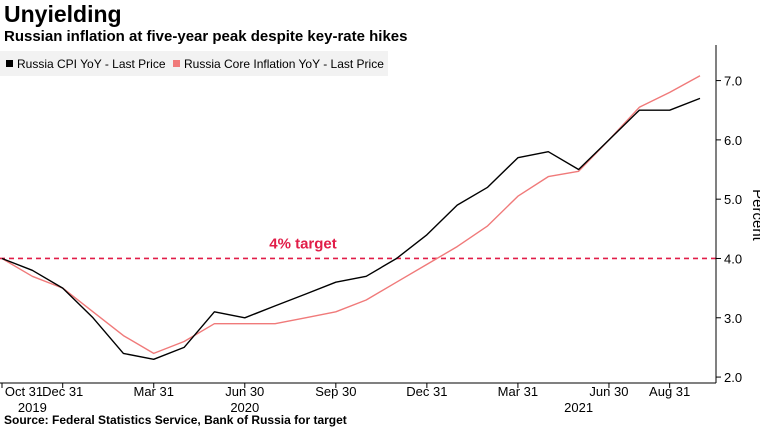 This screenshot has height=429, width=760. Describe the element at coordinates (733, 199) in the screenshot. I see `y-tick-label: 5.0` at that location.